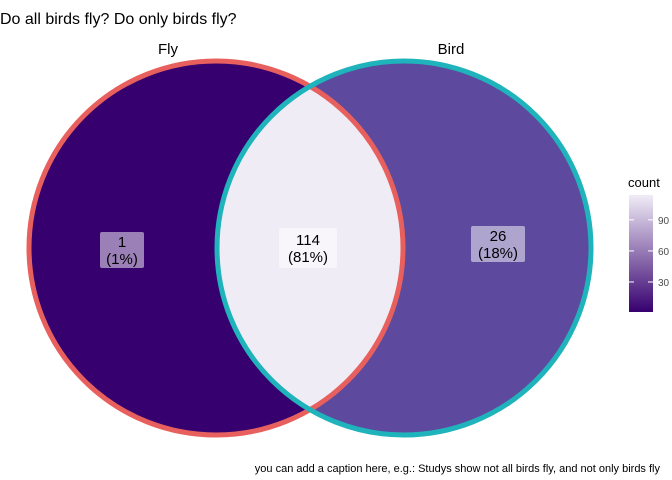 Image resolution: width=672 pixels, height=480 pixels. I want to click on region-label-fly-and-bird: 114 (81%), so click(308, 248).